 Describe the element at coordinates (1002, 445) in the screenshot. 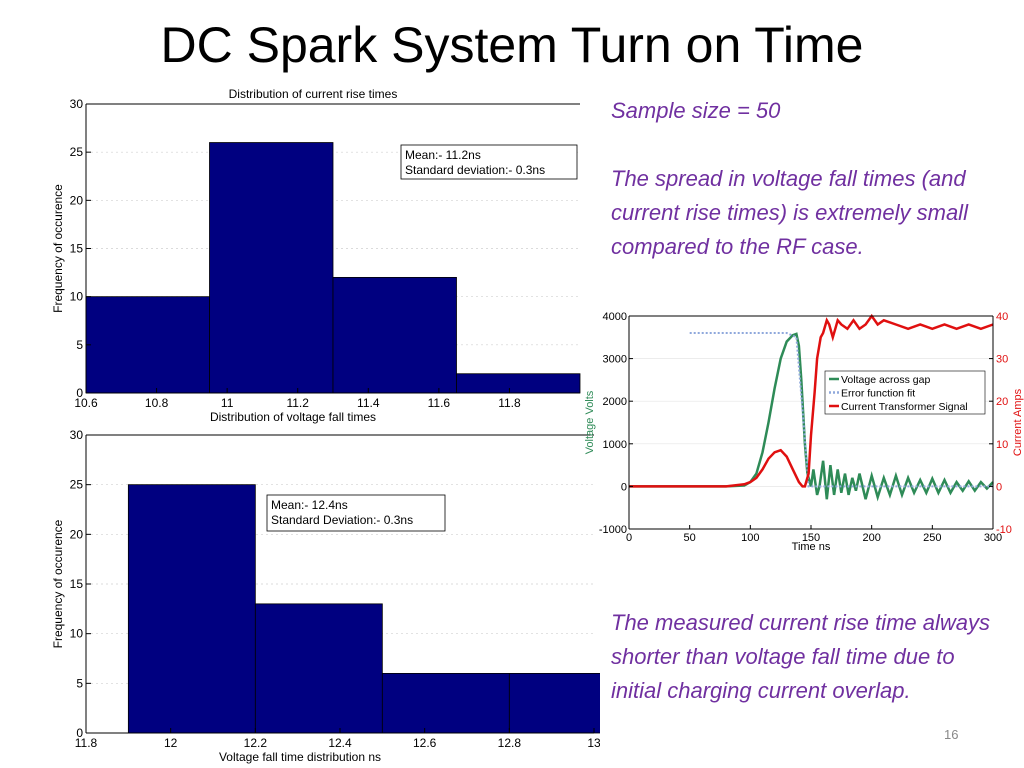

I see `y2-tick-label: 10` at that location.